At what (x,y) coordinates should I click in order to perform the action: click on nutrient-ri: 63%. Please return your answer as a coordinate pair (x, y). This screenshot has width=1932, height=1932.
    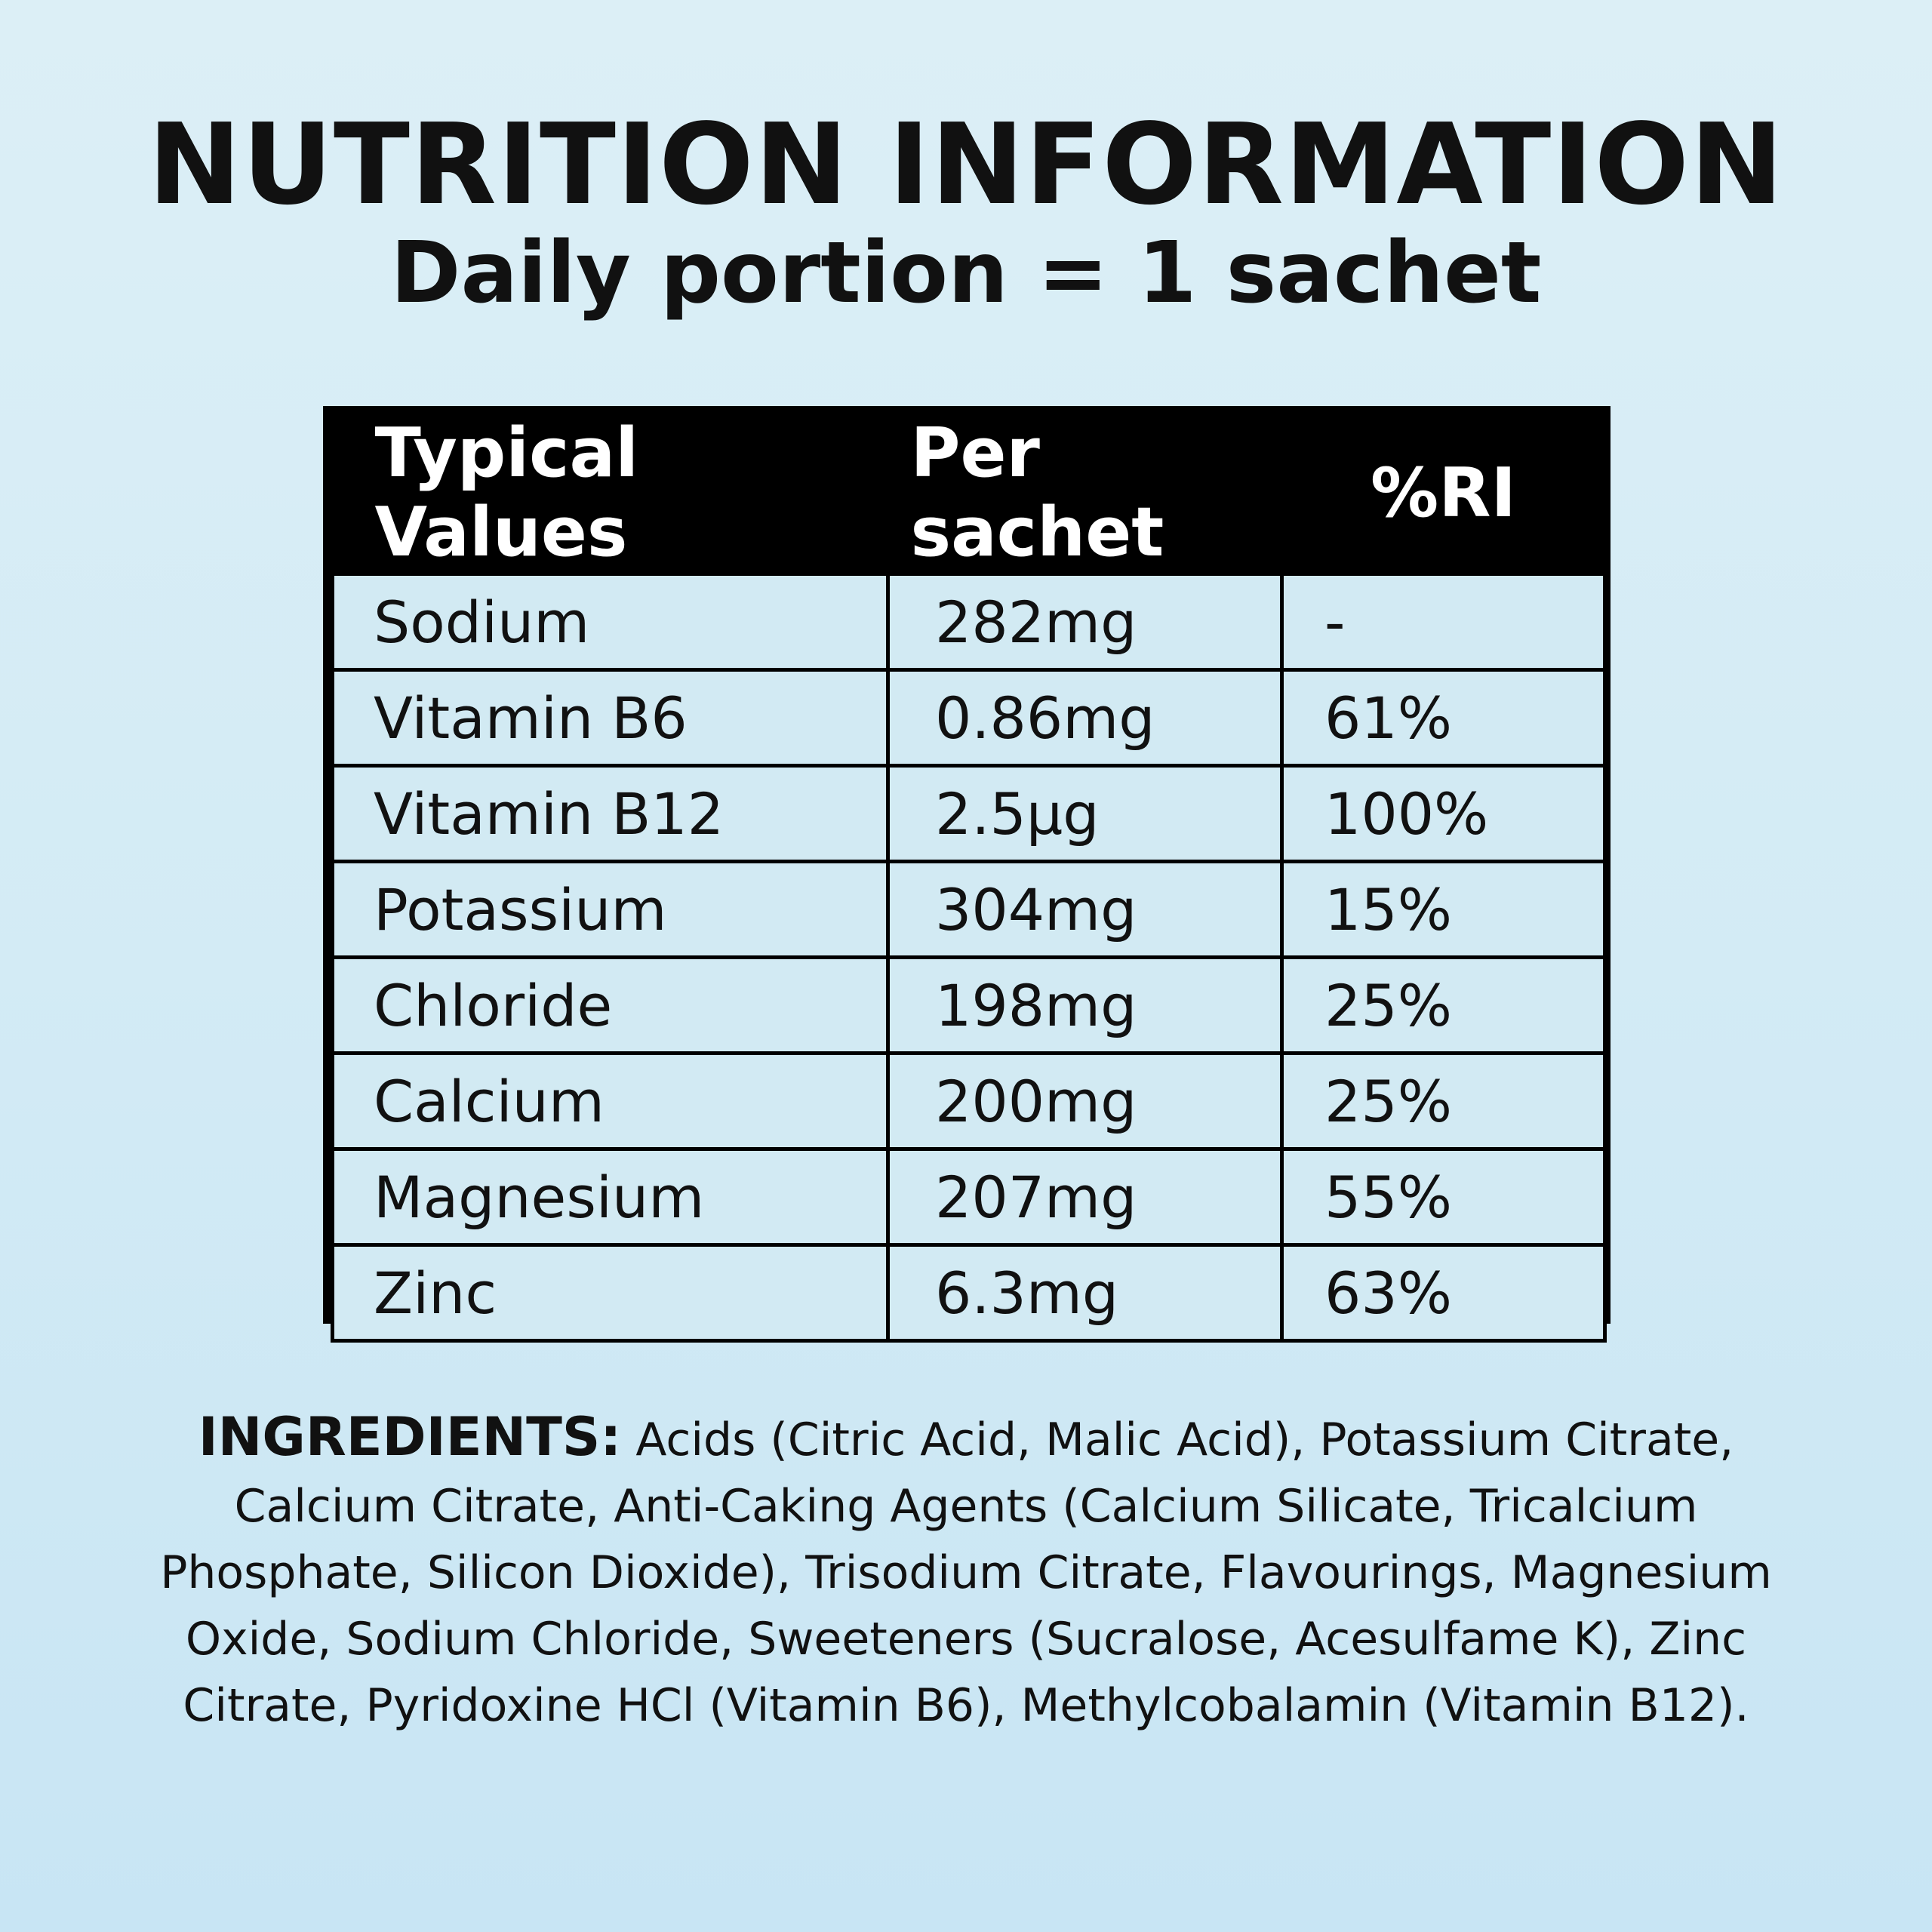
    Looking at the image, I should click on (1443, 1293).